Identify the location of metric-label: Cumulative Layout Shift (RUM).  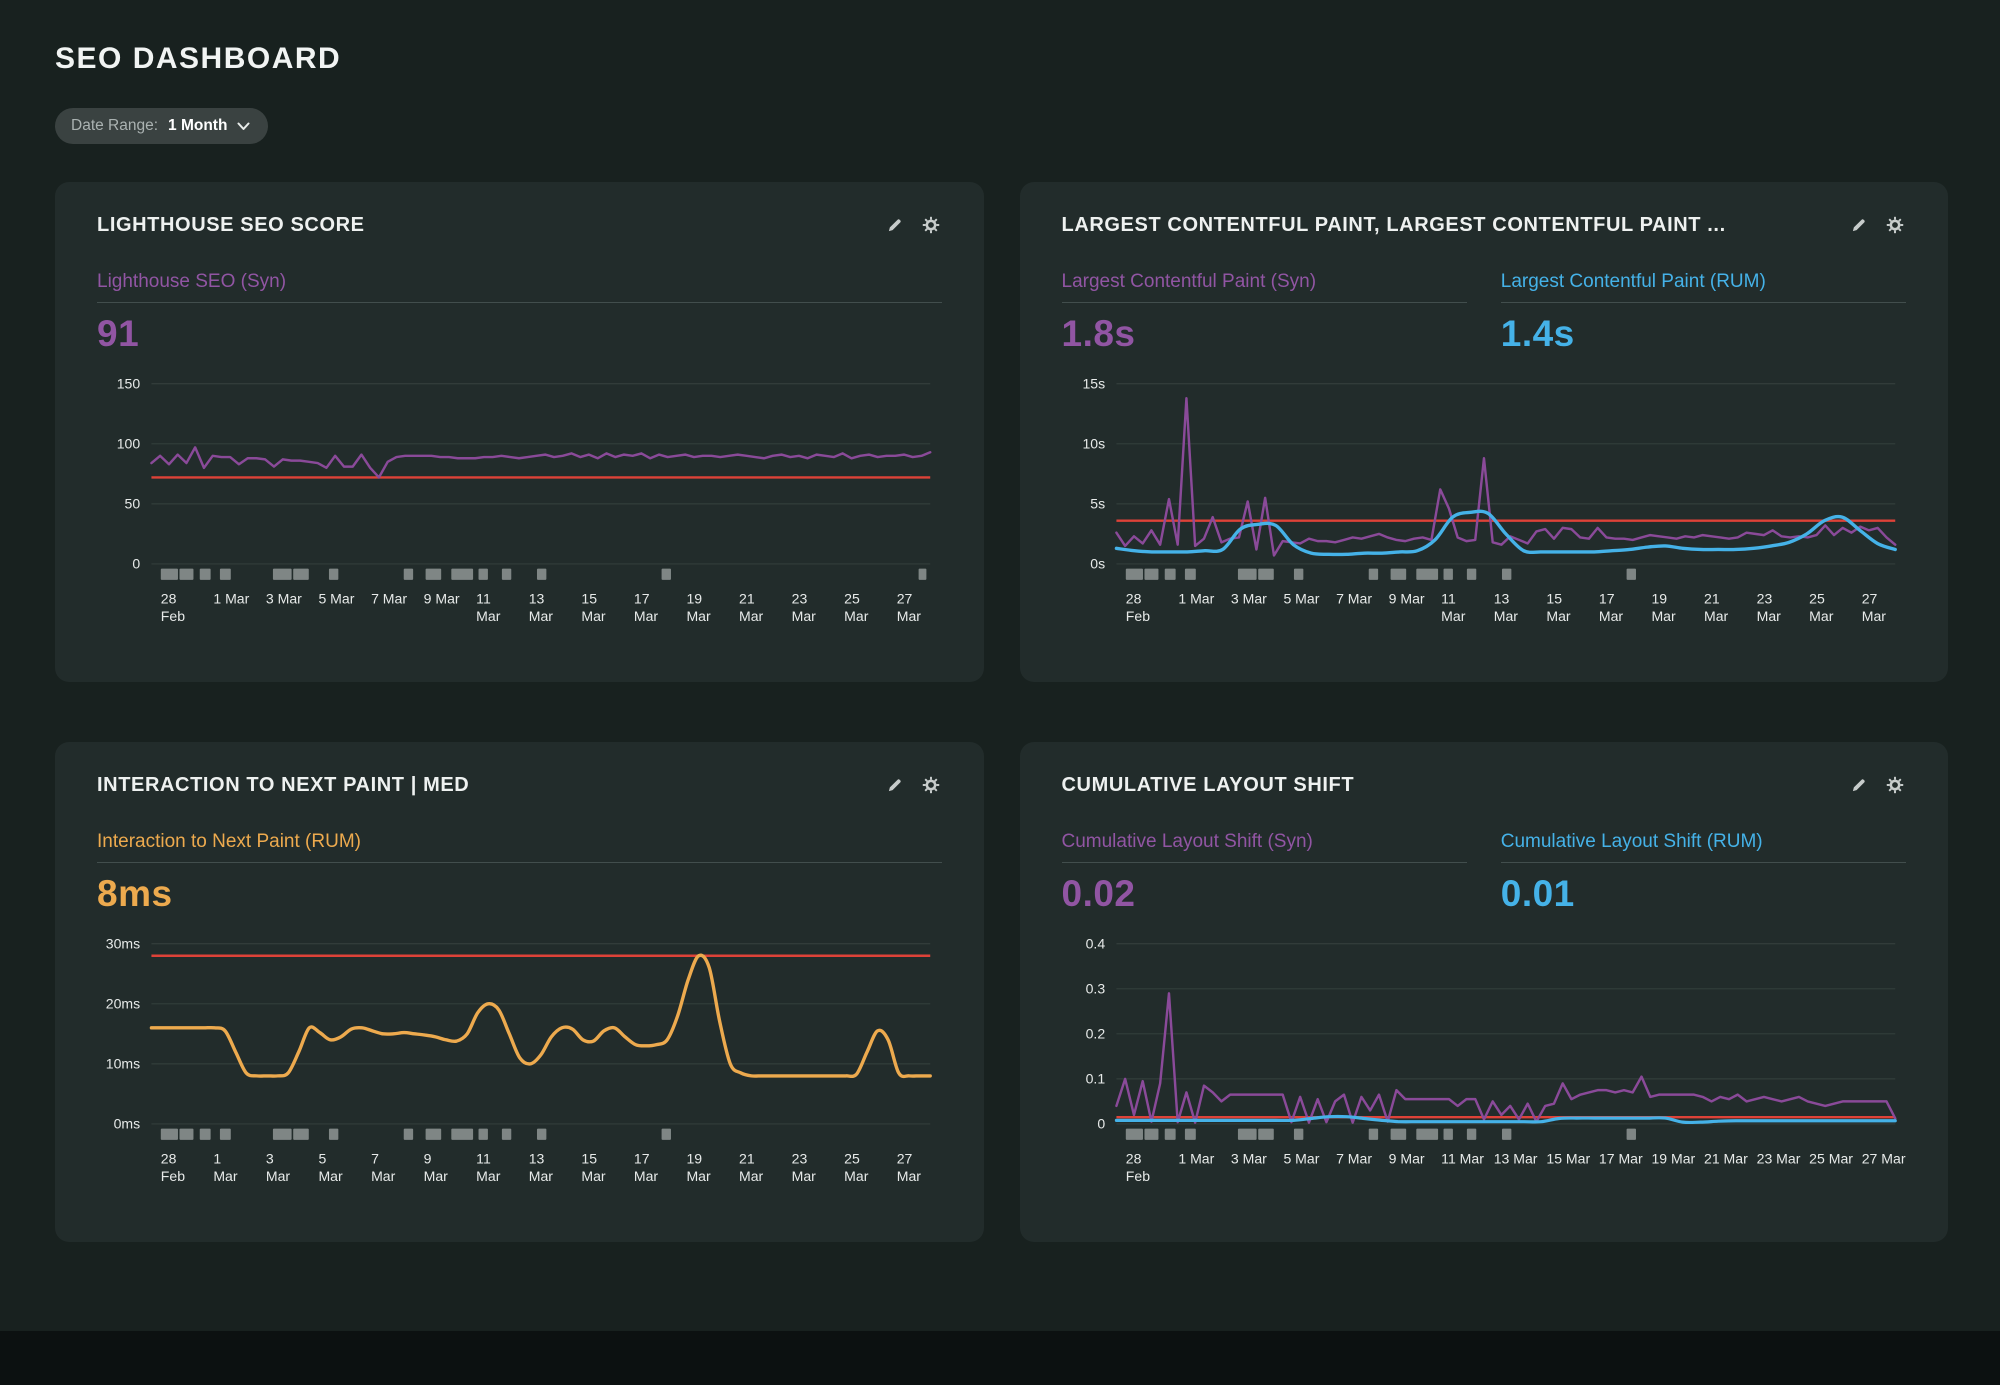
(1703, 847).